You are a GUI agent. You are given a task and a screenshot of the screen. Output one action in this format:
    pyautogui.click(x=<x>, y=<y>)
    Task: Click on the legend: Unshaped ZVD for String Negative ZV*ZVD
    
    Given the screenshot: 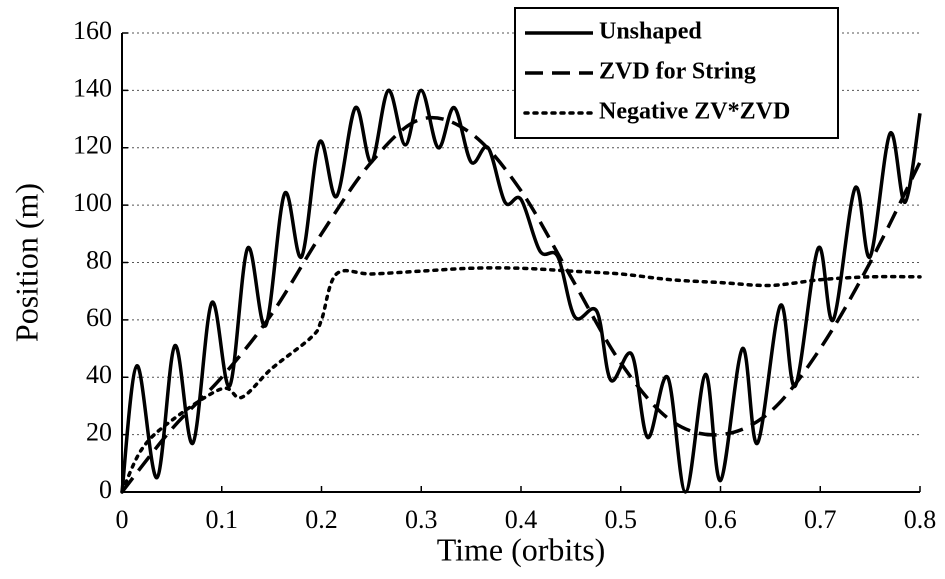 What is the action you would take?
    pyautogui.click(x=676, y=73)
    